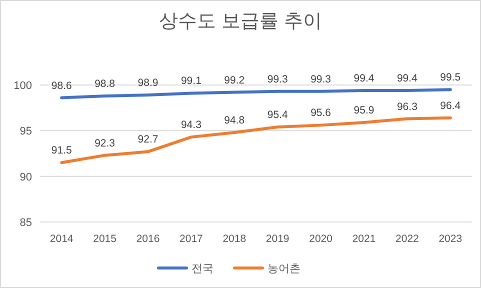 This screenshot has width=481, height=288. What do you see at coordinates (148, 140) in the screenshot?
I see `data-label: 92.7` at bounding box center [148, 140].